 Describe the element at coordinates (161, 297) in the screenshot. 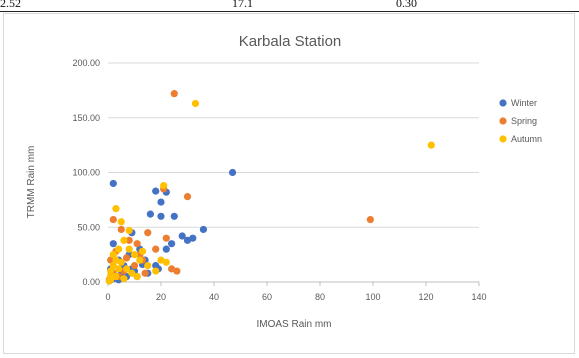

I see `x-tick-label: 20` at that location.